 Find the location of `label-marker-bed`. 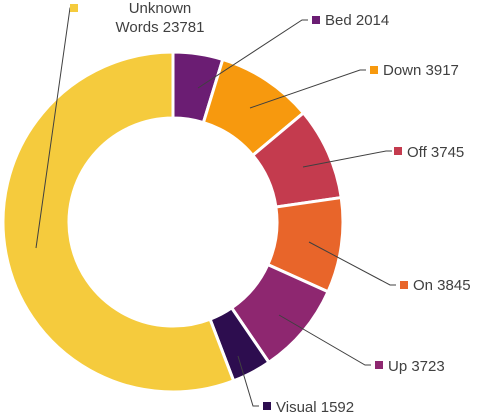

label-marker-bed is located at coordinates (316, 20).